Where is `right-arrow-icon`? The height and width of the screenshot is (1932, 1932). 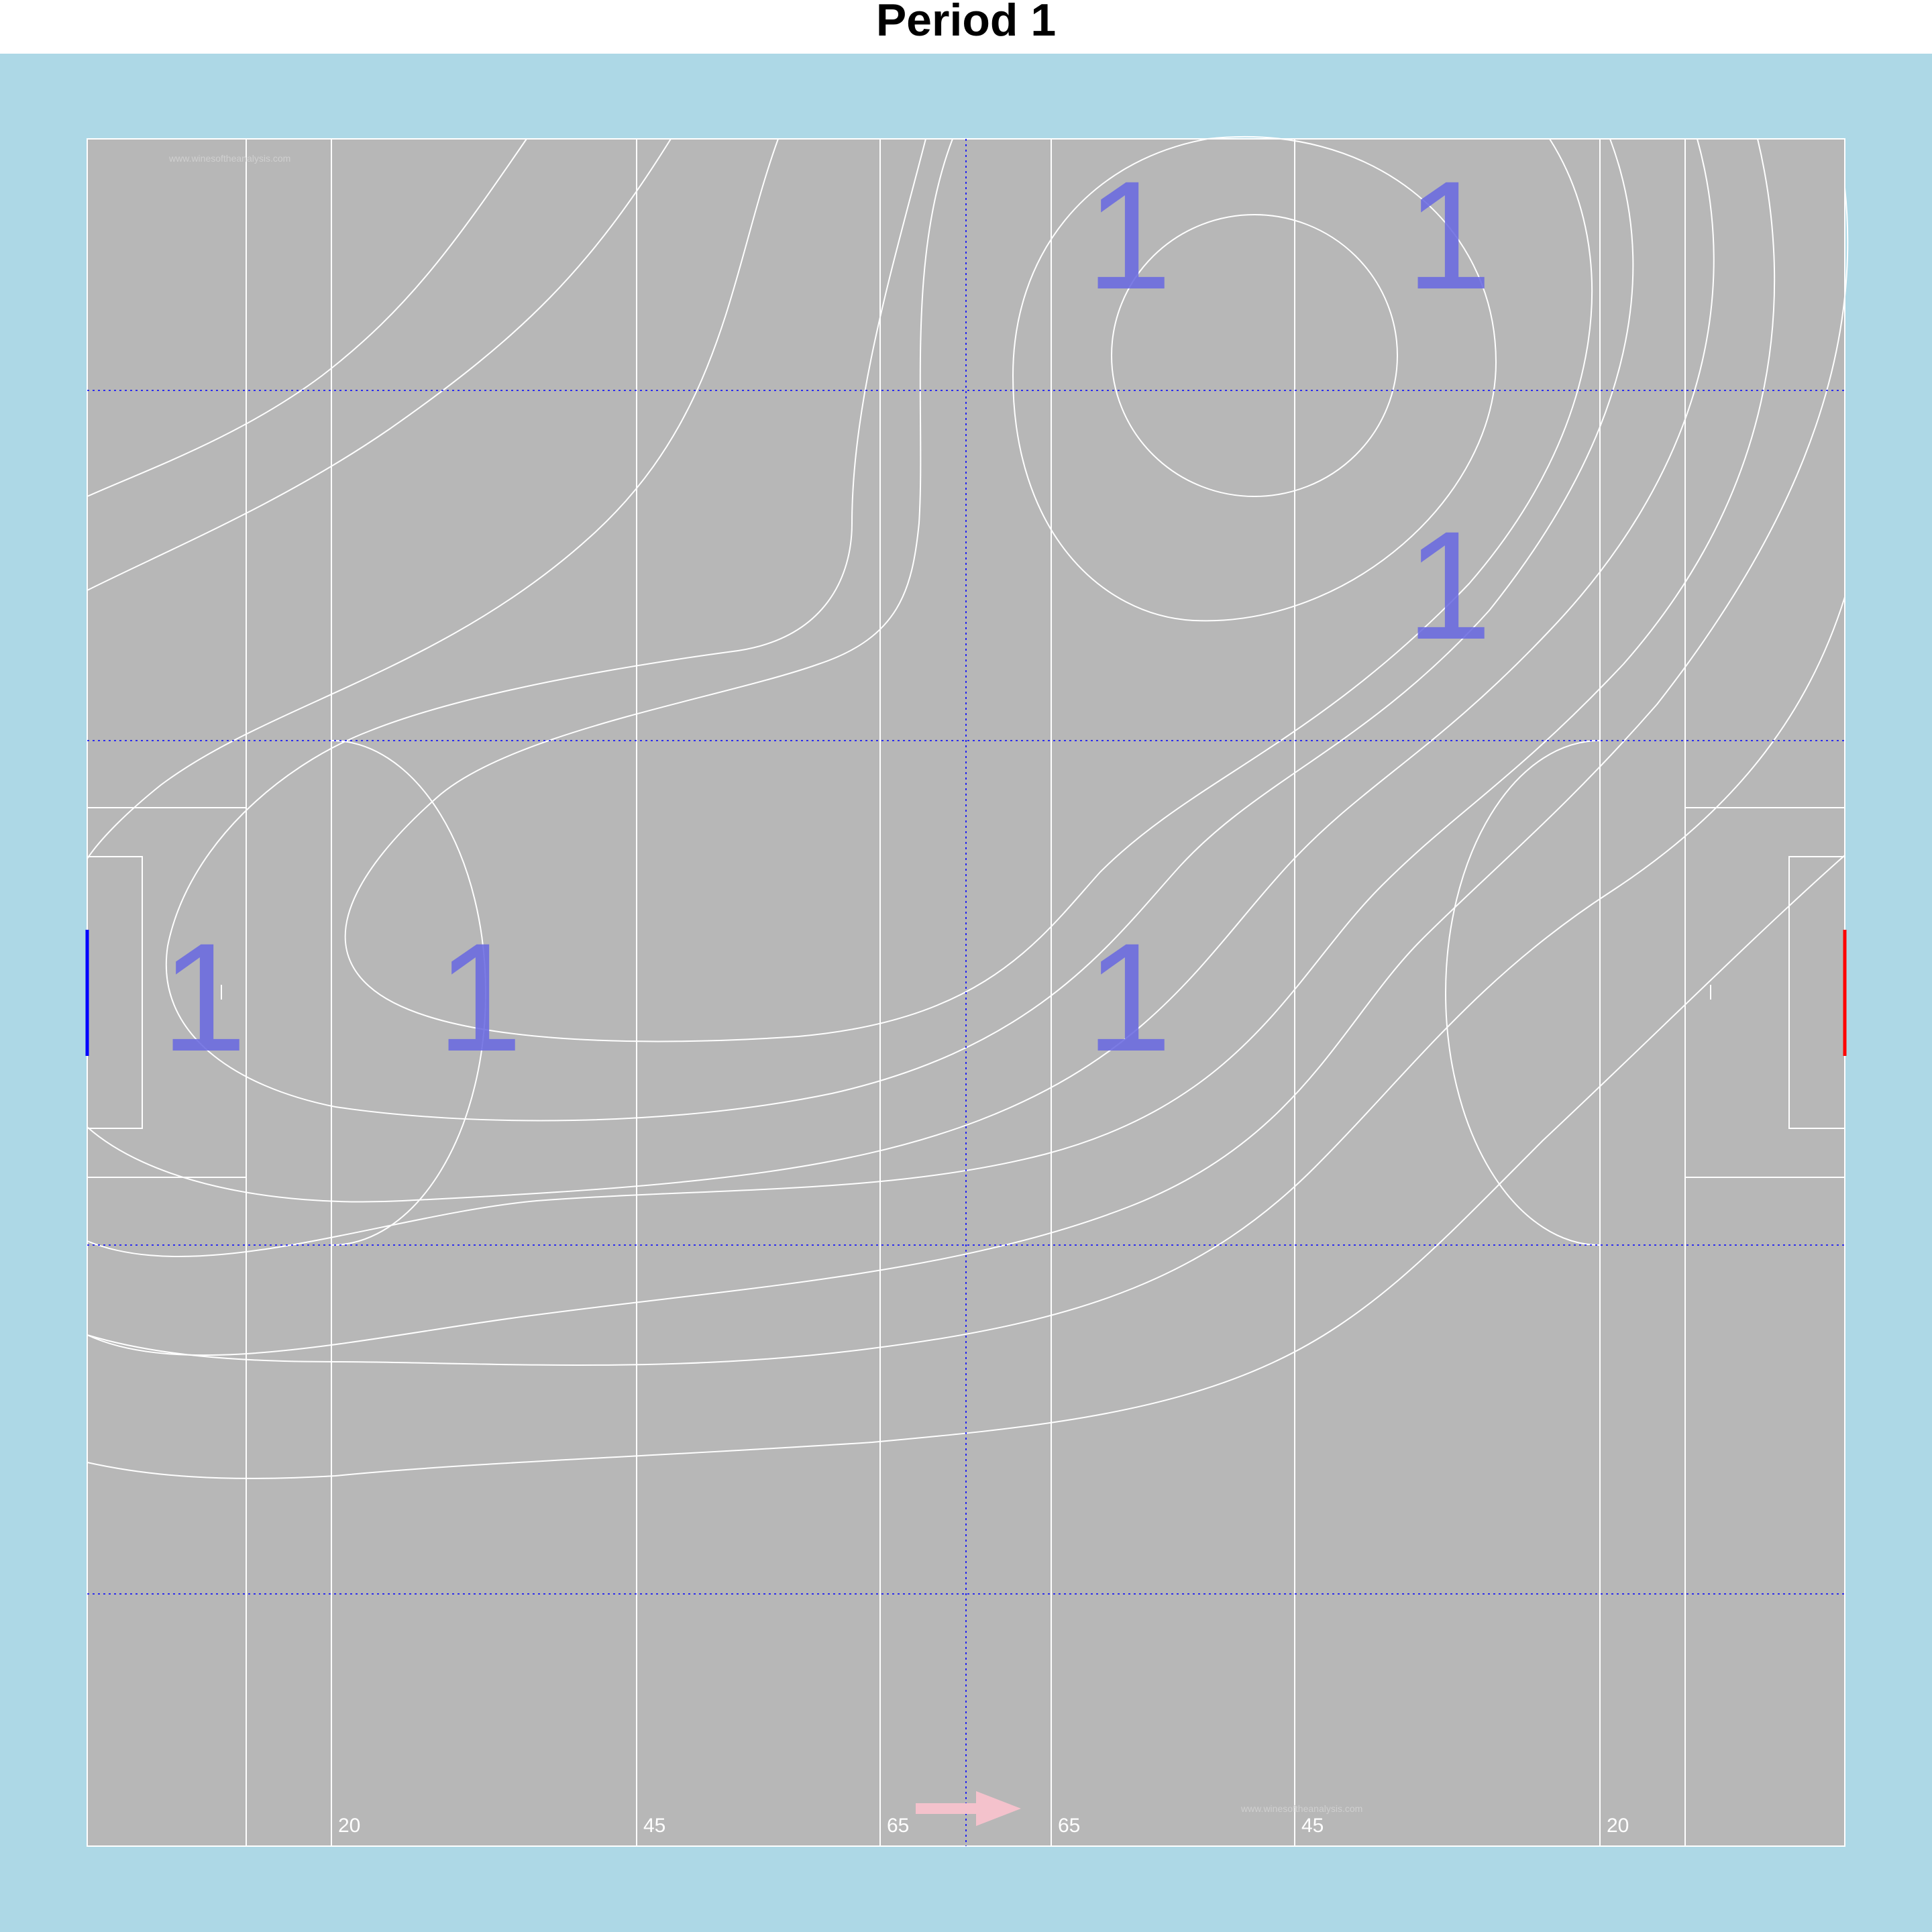
right-arrow-icon is located at coordinates (968, 1808).